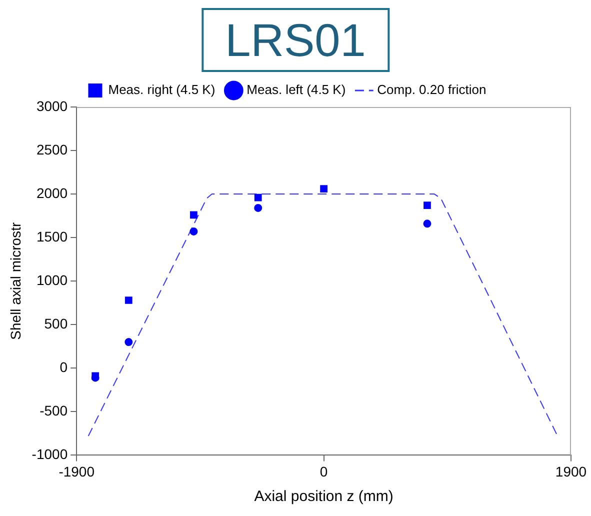 The width and height of the screenshot is (591, 516). What do you see at coordinates (56, 323) in the screenshot?
I see `y-tick-label: 500` at bounding box center [56, 323].